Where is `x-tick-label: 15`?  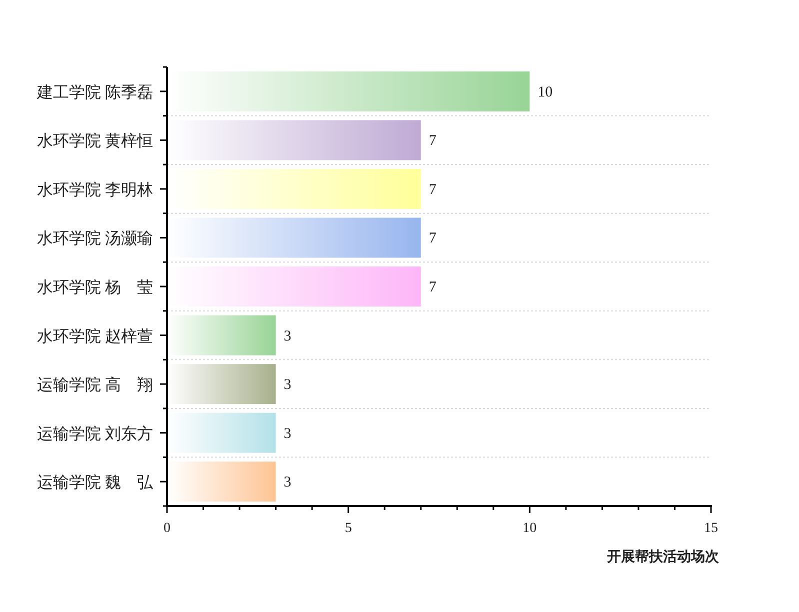
x-tick-label: 15 is located at coordinates (711, 528).